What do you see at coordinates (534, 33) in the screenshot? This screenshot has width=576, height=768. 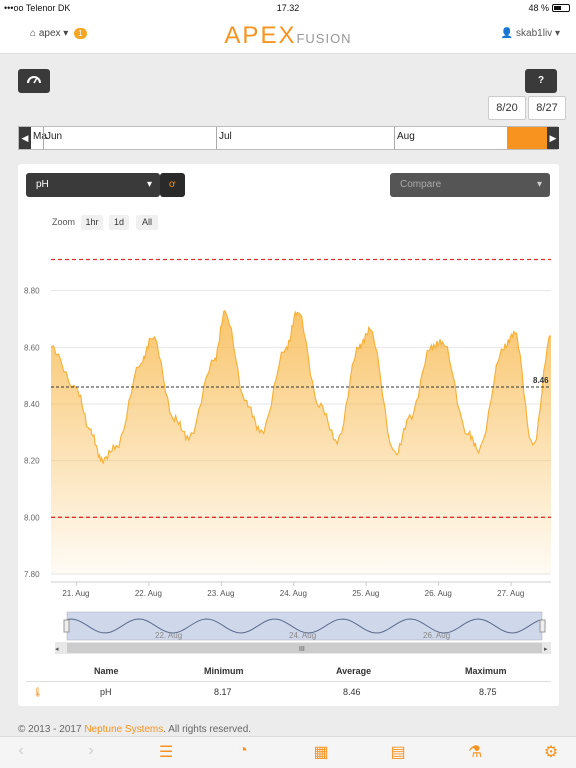 I see `user-name: skab1liv` at bounding box center [534, 33].